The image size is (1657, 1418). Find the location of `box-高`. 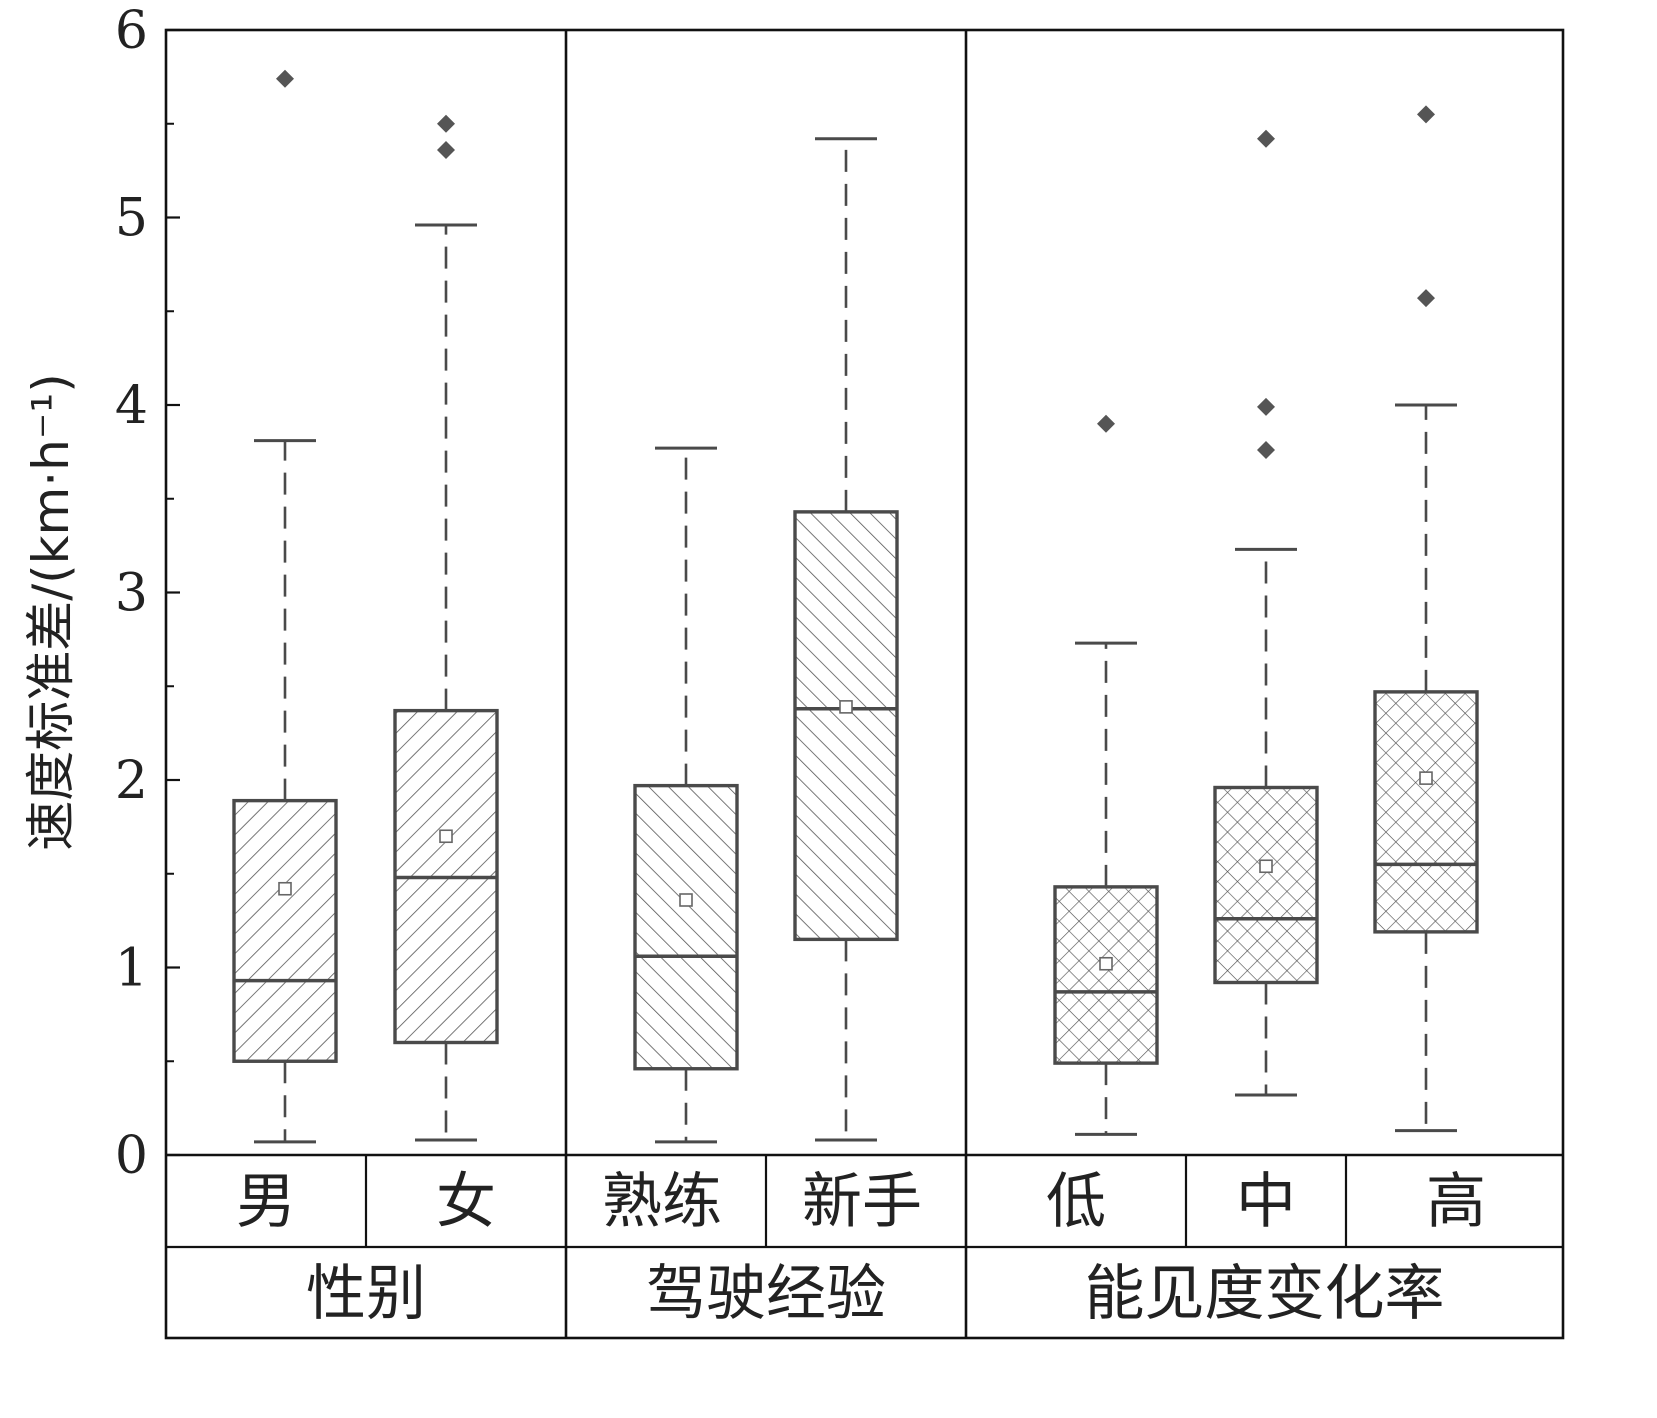

box-高 is located at coordinates (1426, 619).